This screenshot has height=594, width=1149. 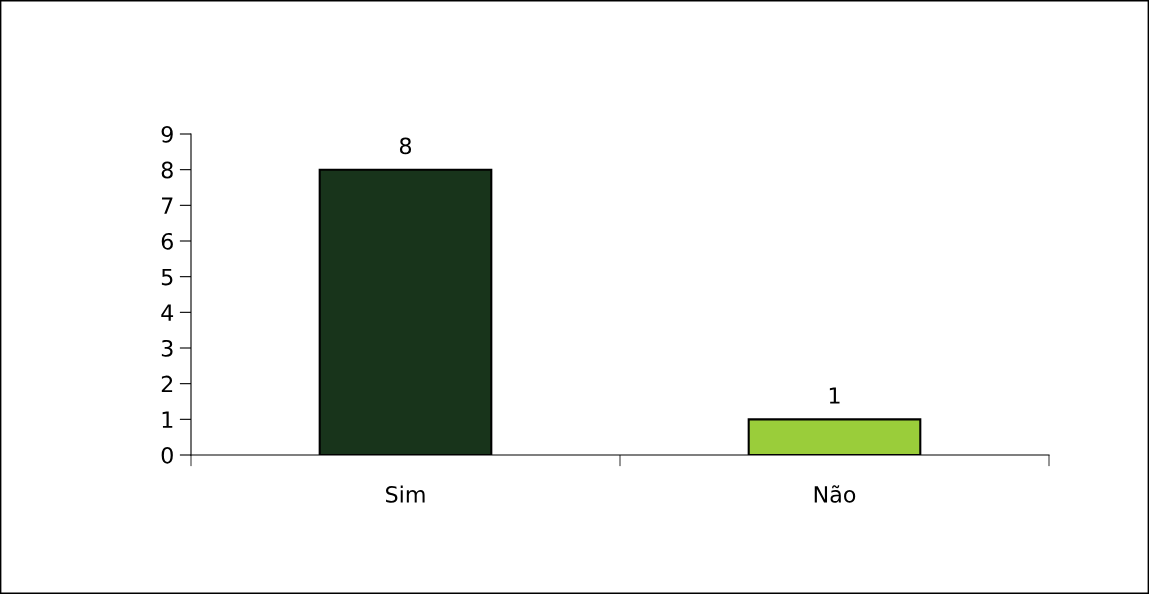 What do you see at coordinates (167, 384) in the screenshot?
I see `y-tick-label: 2` at bounding box center [167, 384].